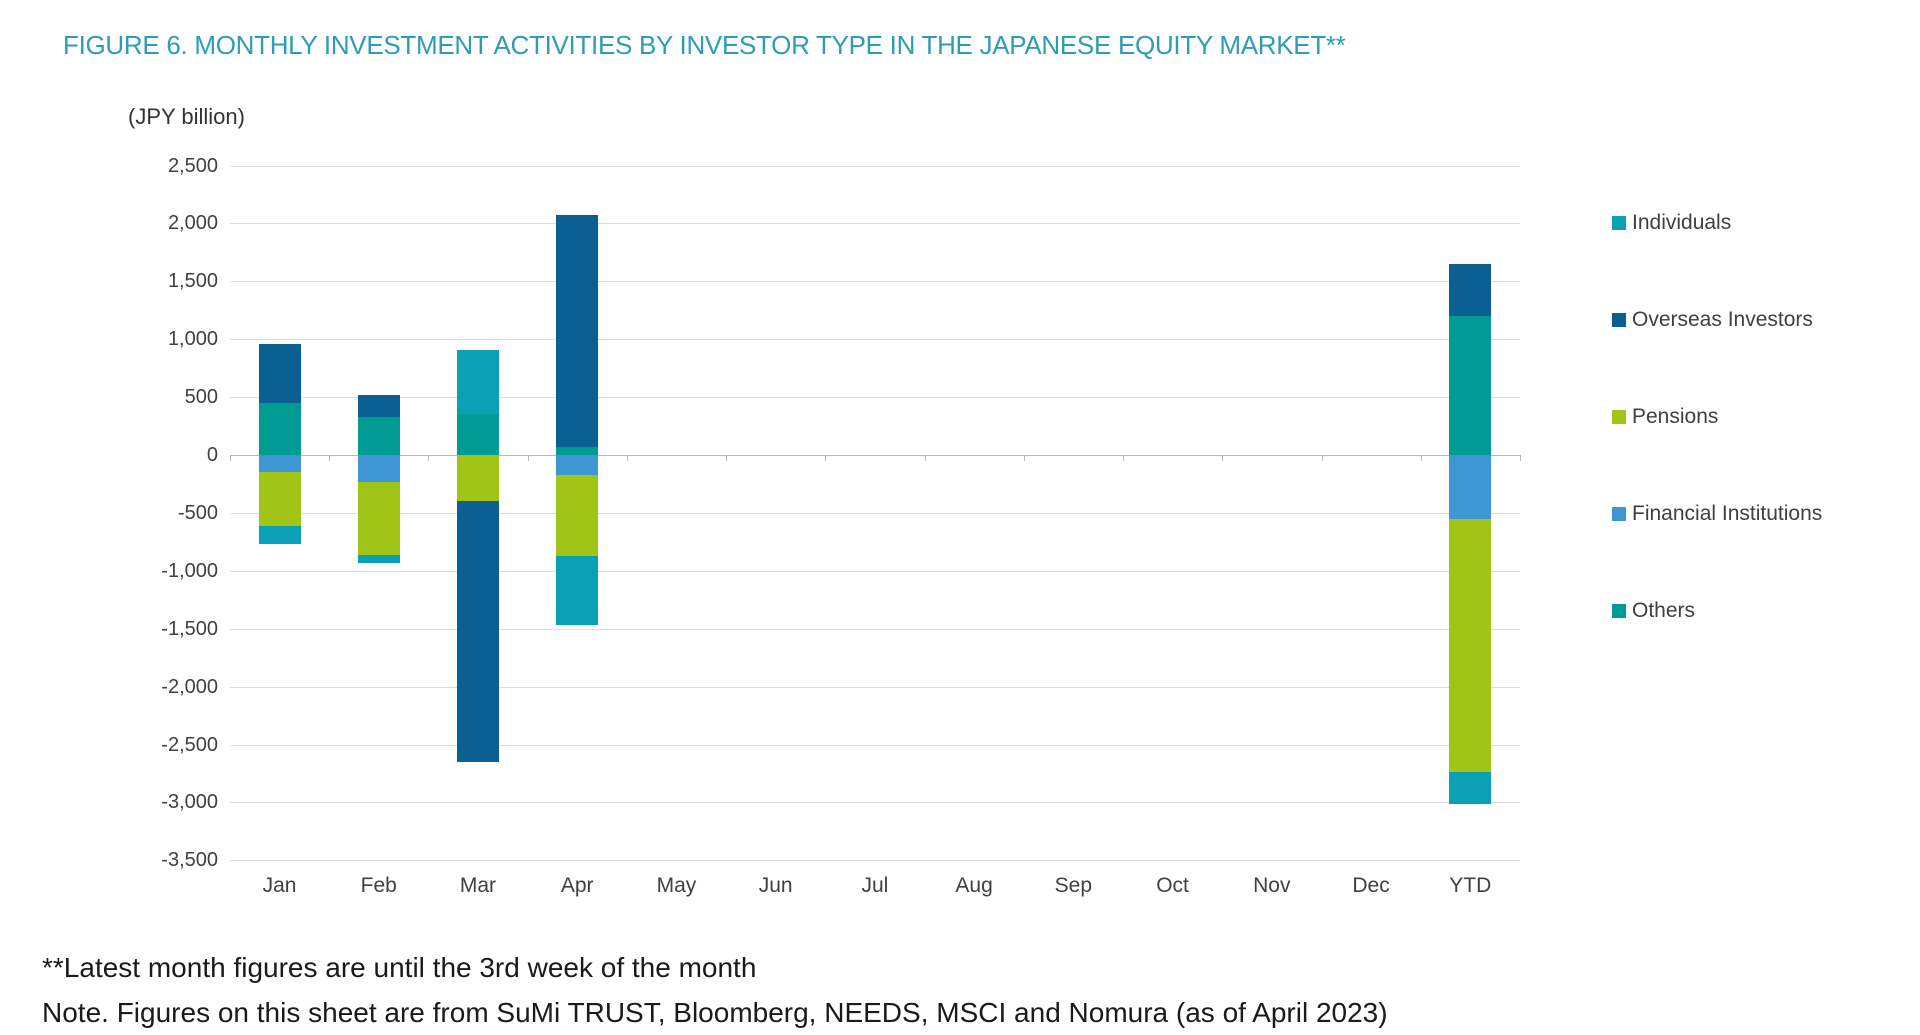  I want to click on y-tick-label-500: 500, so click(201, 397).